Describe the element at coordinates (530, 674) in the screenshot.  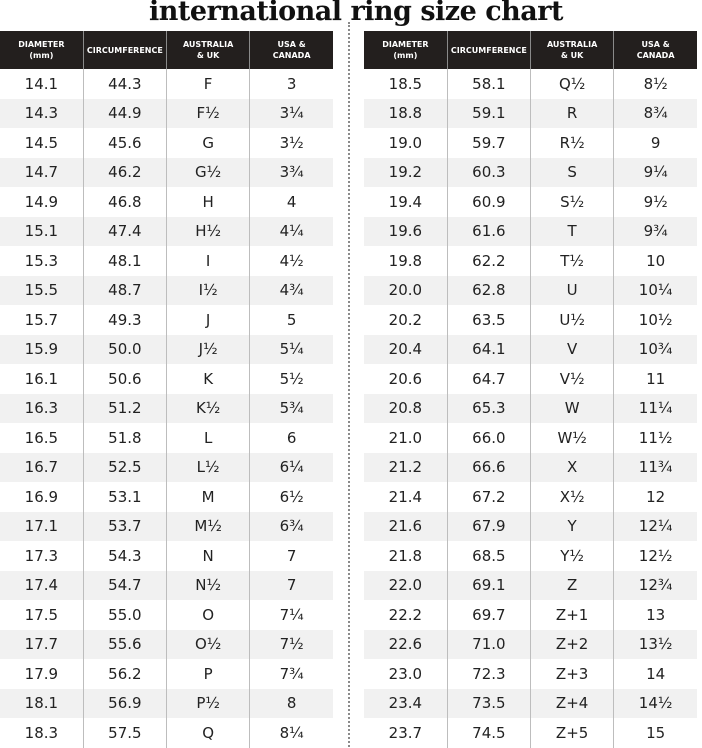
I see `table-row: 23.0 72.3 Z+3 14` at that location.